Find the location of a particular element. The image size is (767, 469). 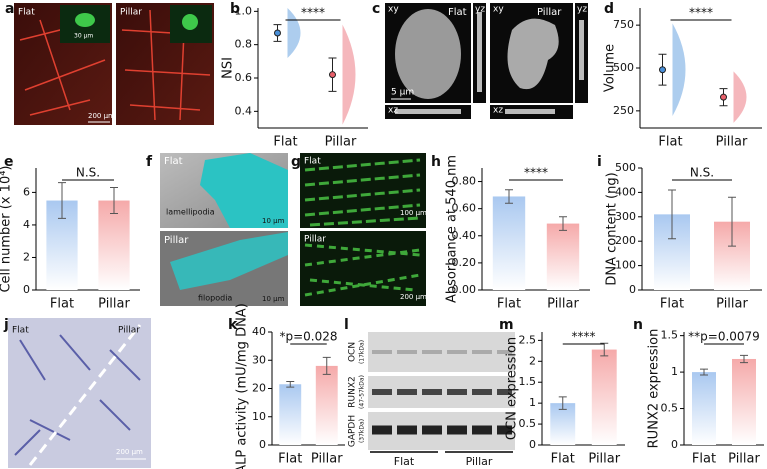

y-tick-label: 1.5 is located at coordinates (528, 381).